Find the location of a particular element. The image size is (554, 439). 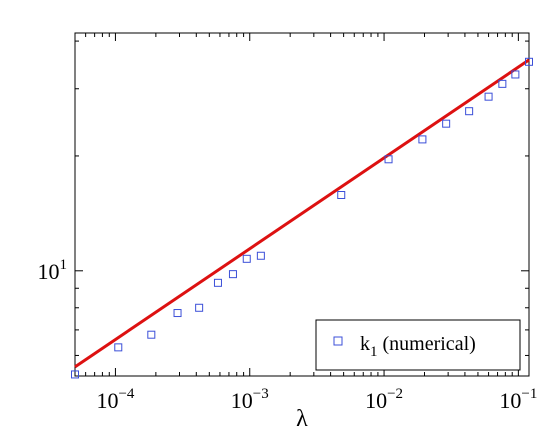

legend-box is located at coordinates (418, 345).